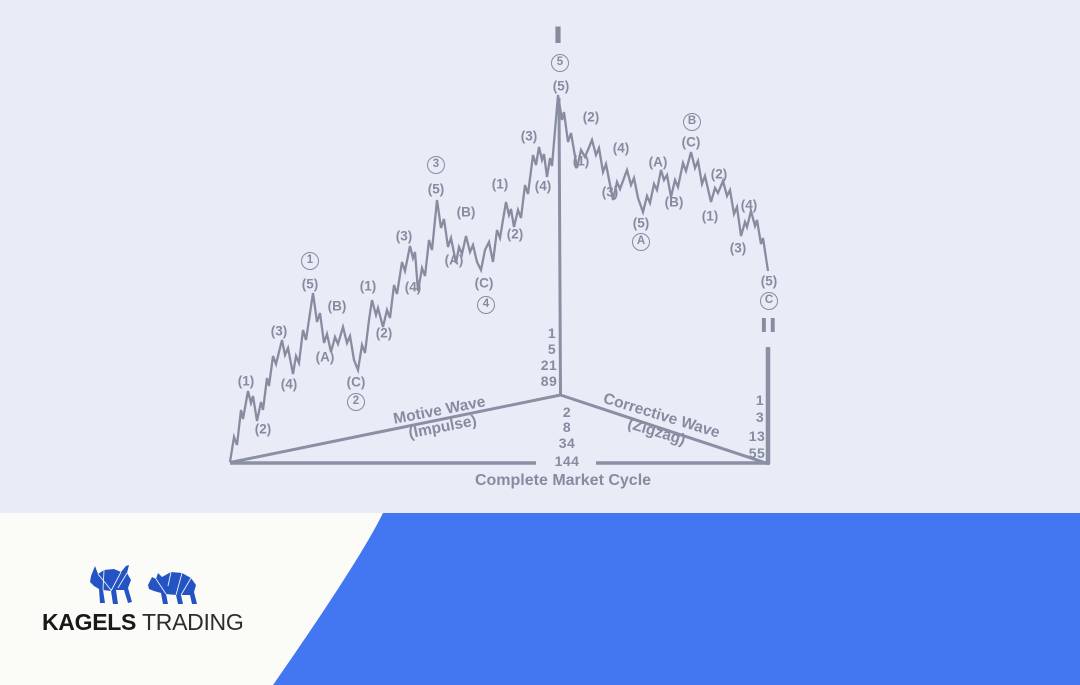 The height and width of the screenshot is (685, 1080). What do you see at coordinates (558, 35) in the screenshot?
I see `cycle-roman-numeral: I` at bounding box center [558, 35].